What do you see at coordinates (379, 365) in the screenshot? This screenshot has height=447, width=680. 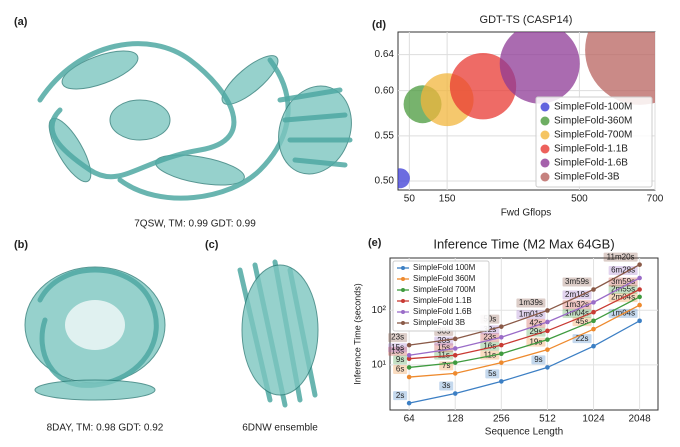 I see `y-tick-label: 10¹` at bounding box center [379, 365].